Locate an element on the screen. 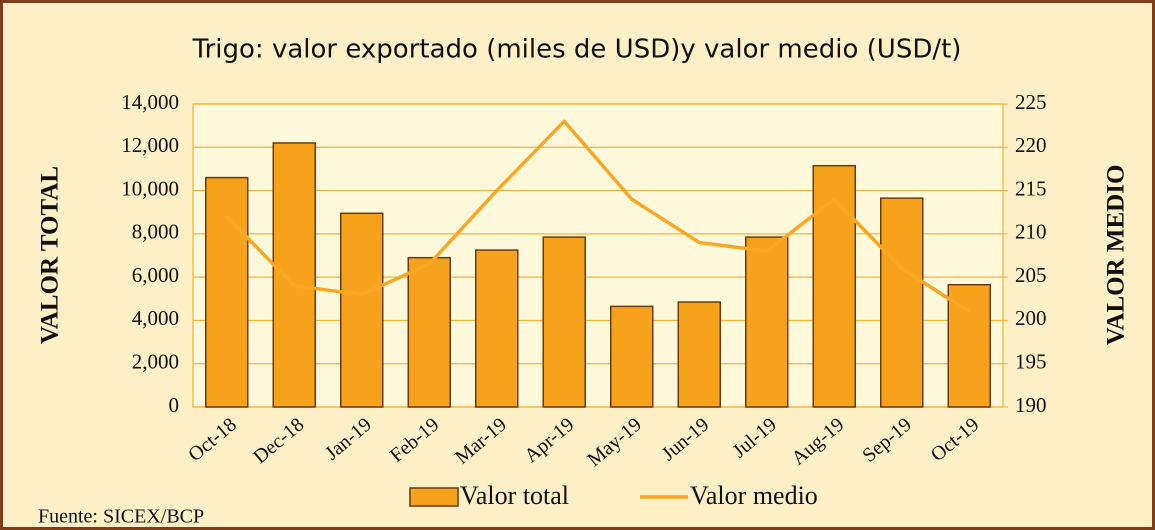 The image size is (1155, 530). y2-tick-label: 205 is located at coordinates (1031, 275).